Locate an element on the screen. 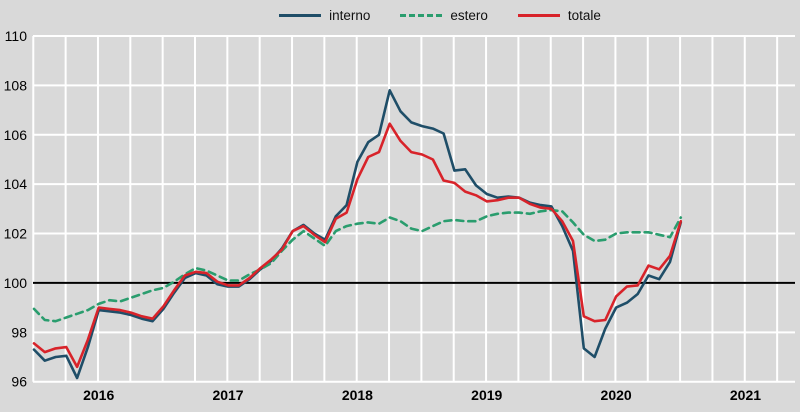  chart-legend: interno estero totale is located at coordinates (400, 16).